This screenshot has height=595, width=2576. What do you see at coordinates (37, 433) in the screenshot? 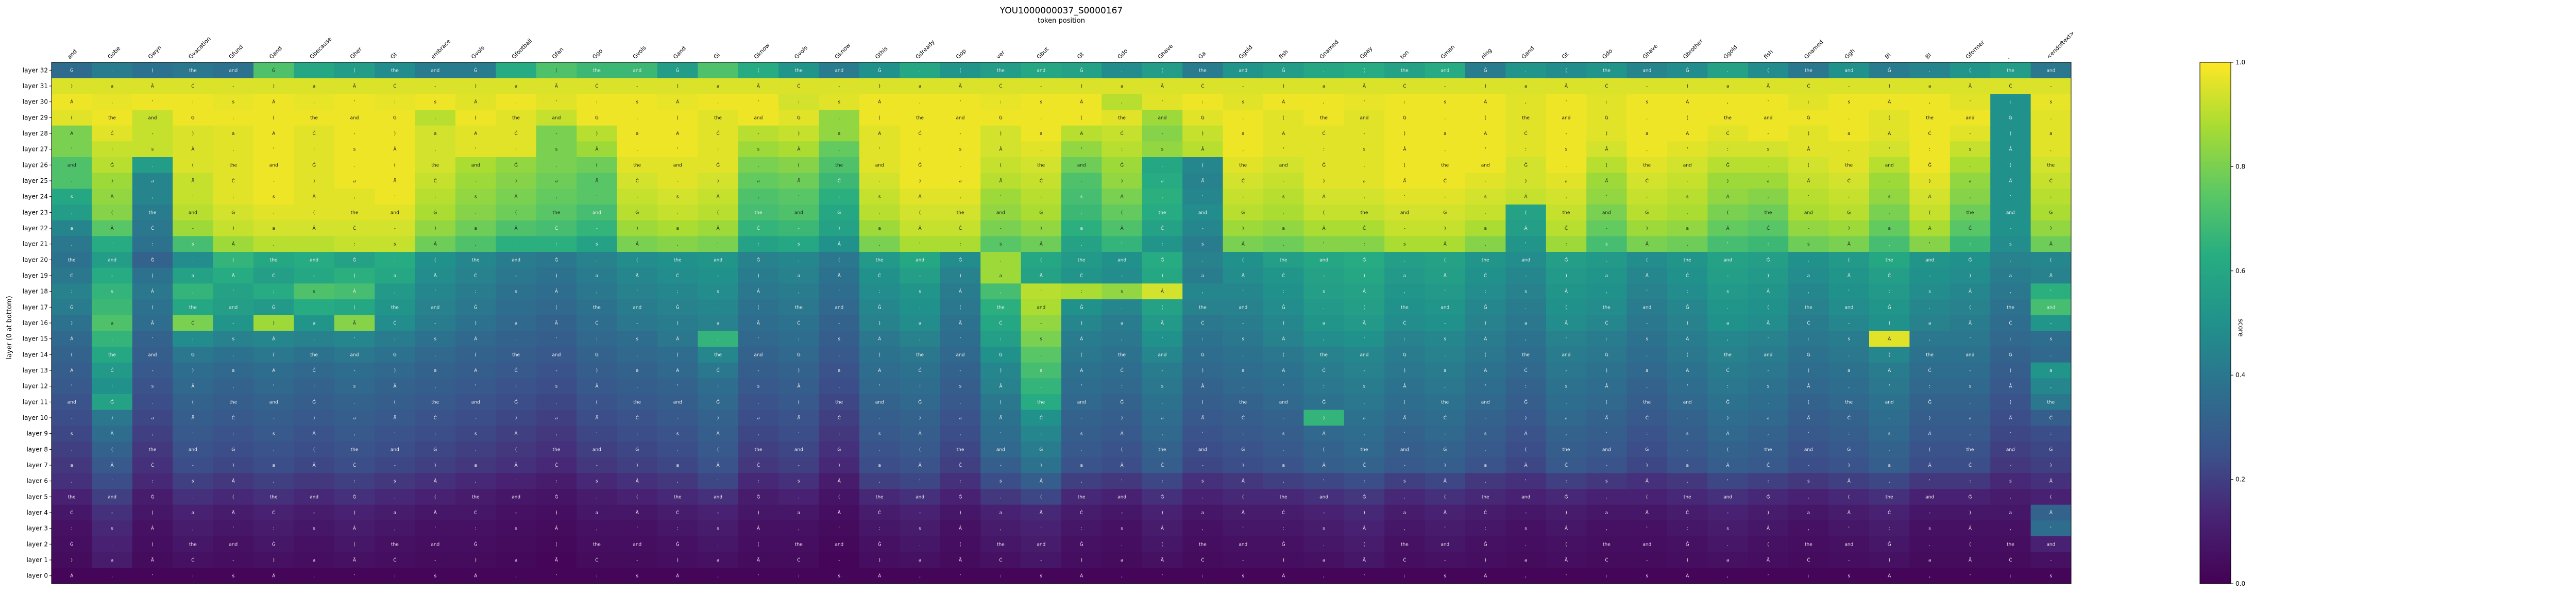
I see `y-tick-label: layer 9` at bounding box center [37, 433].